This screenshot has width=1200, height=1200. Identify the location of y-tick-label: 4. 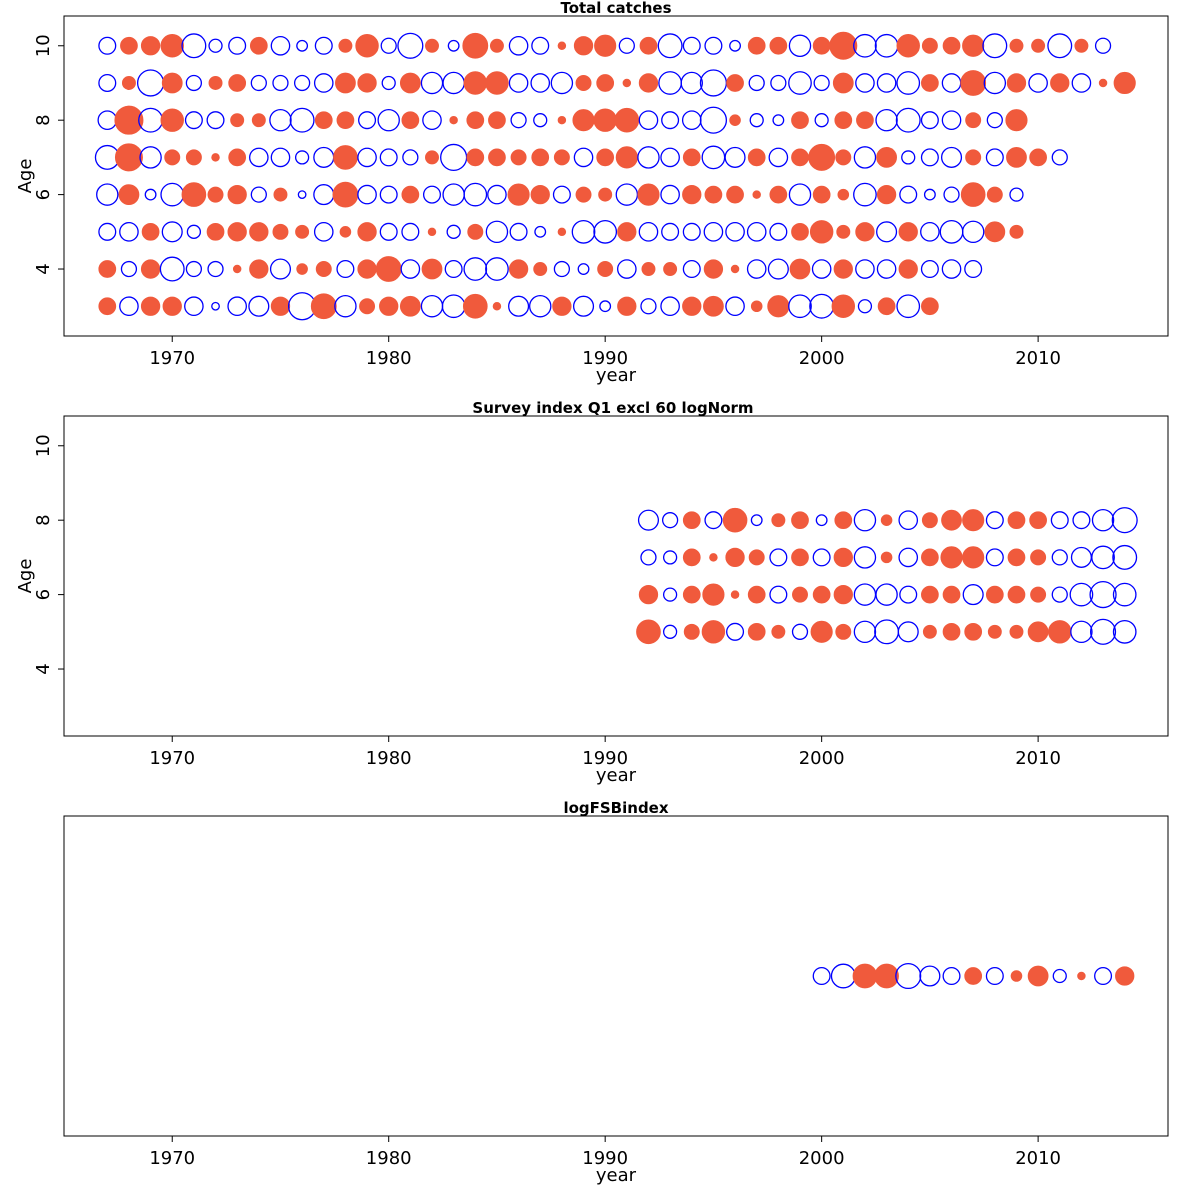
(43, 668).